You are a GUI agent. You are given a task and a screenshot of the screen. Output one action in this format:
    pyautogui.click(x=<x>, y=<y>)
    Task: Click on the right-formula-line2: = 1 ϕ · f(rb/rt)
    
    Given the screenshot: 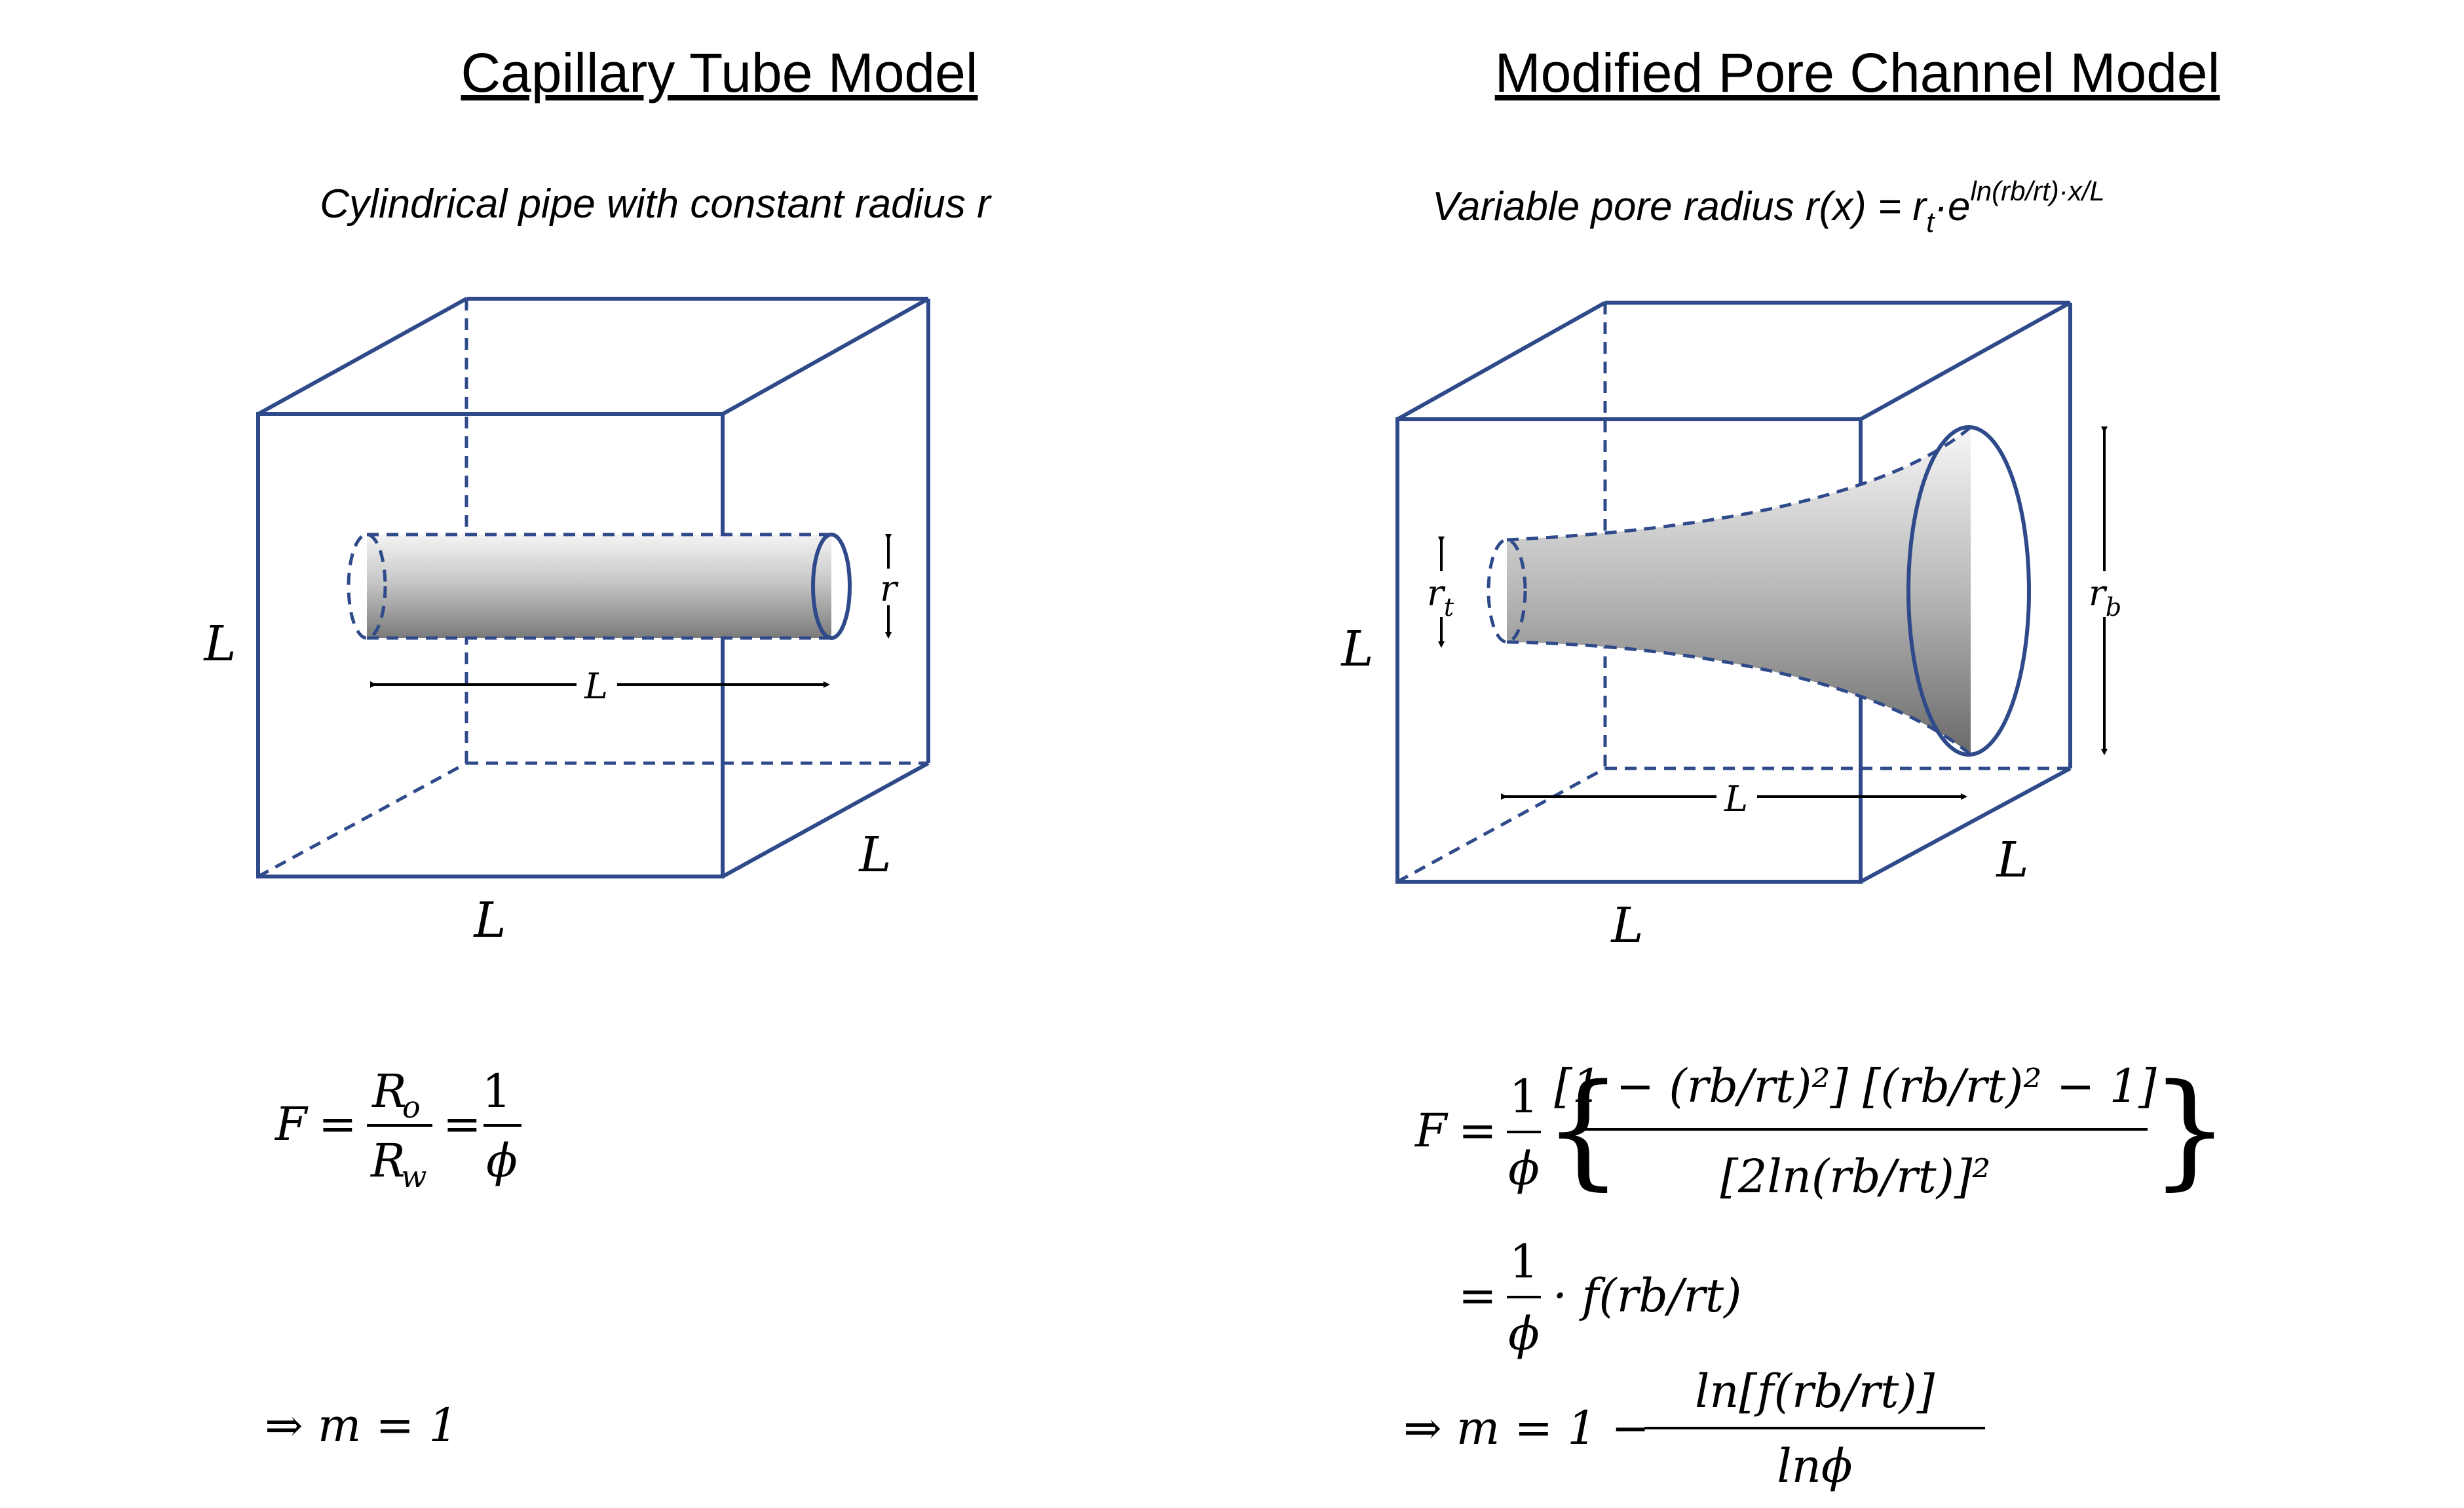 What is the action you would take?
    pyautogui.click(x=1599, y=1298)
    